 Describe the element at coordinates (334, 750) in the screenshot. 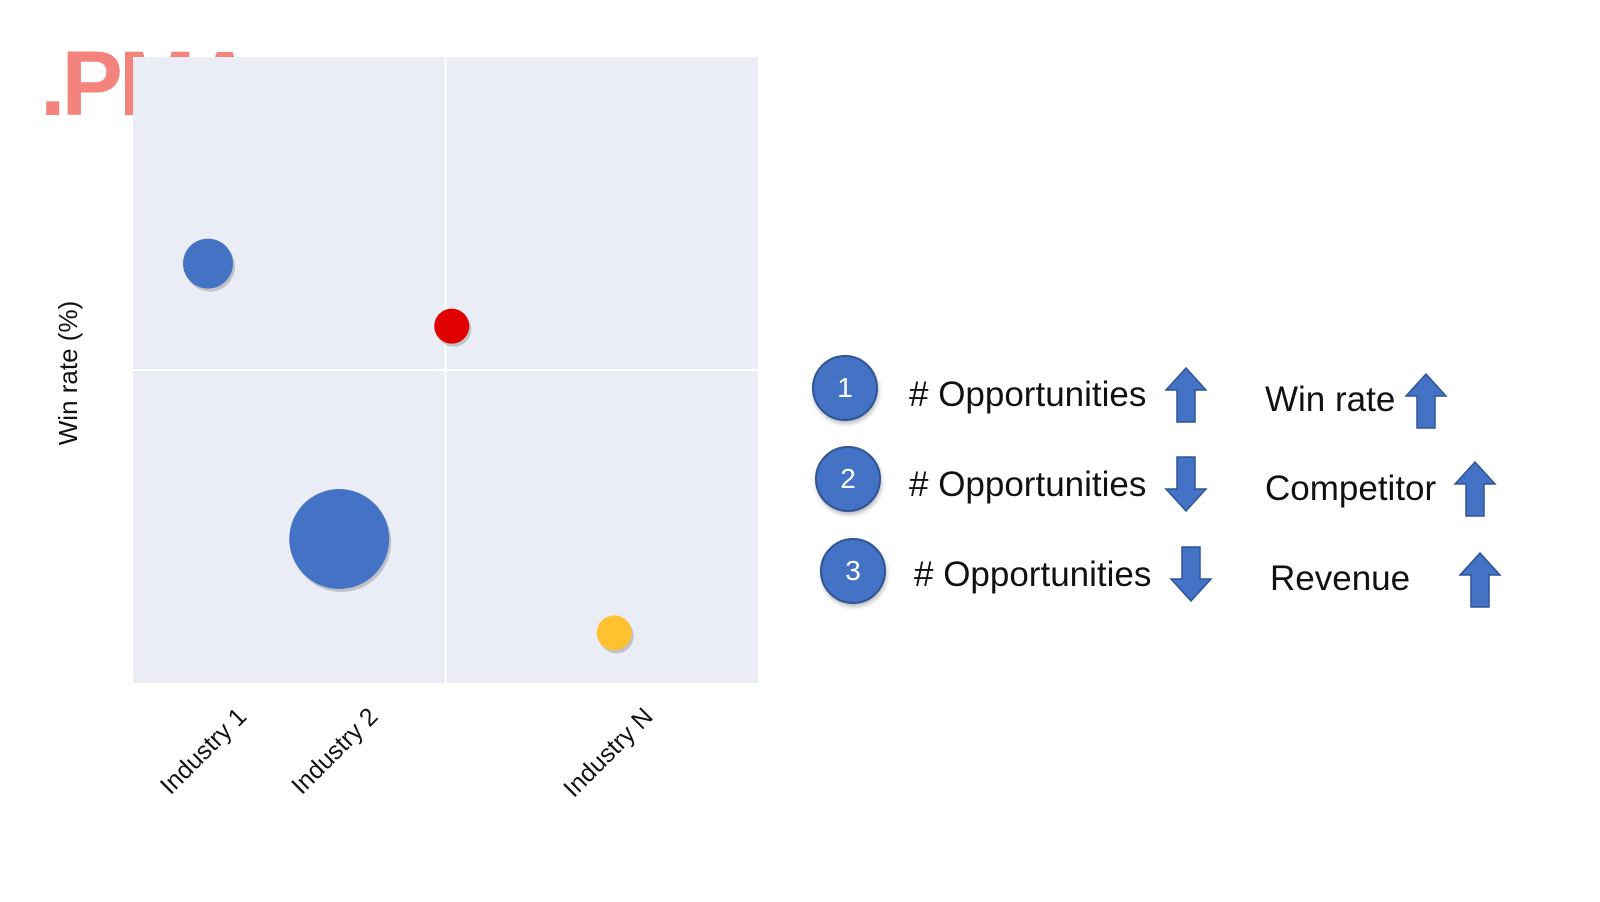

I see `x-tick-label: Industry 2` at that location.